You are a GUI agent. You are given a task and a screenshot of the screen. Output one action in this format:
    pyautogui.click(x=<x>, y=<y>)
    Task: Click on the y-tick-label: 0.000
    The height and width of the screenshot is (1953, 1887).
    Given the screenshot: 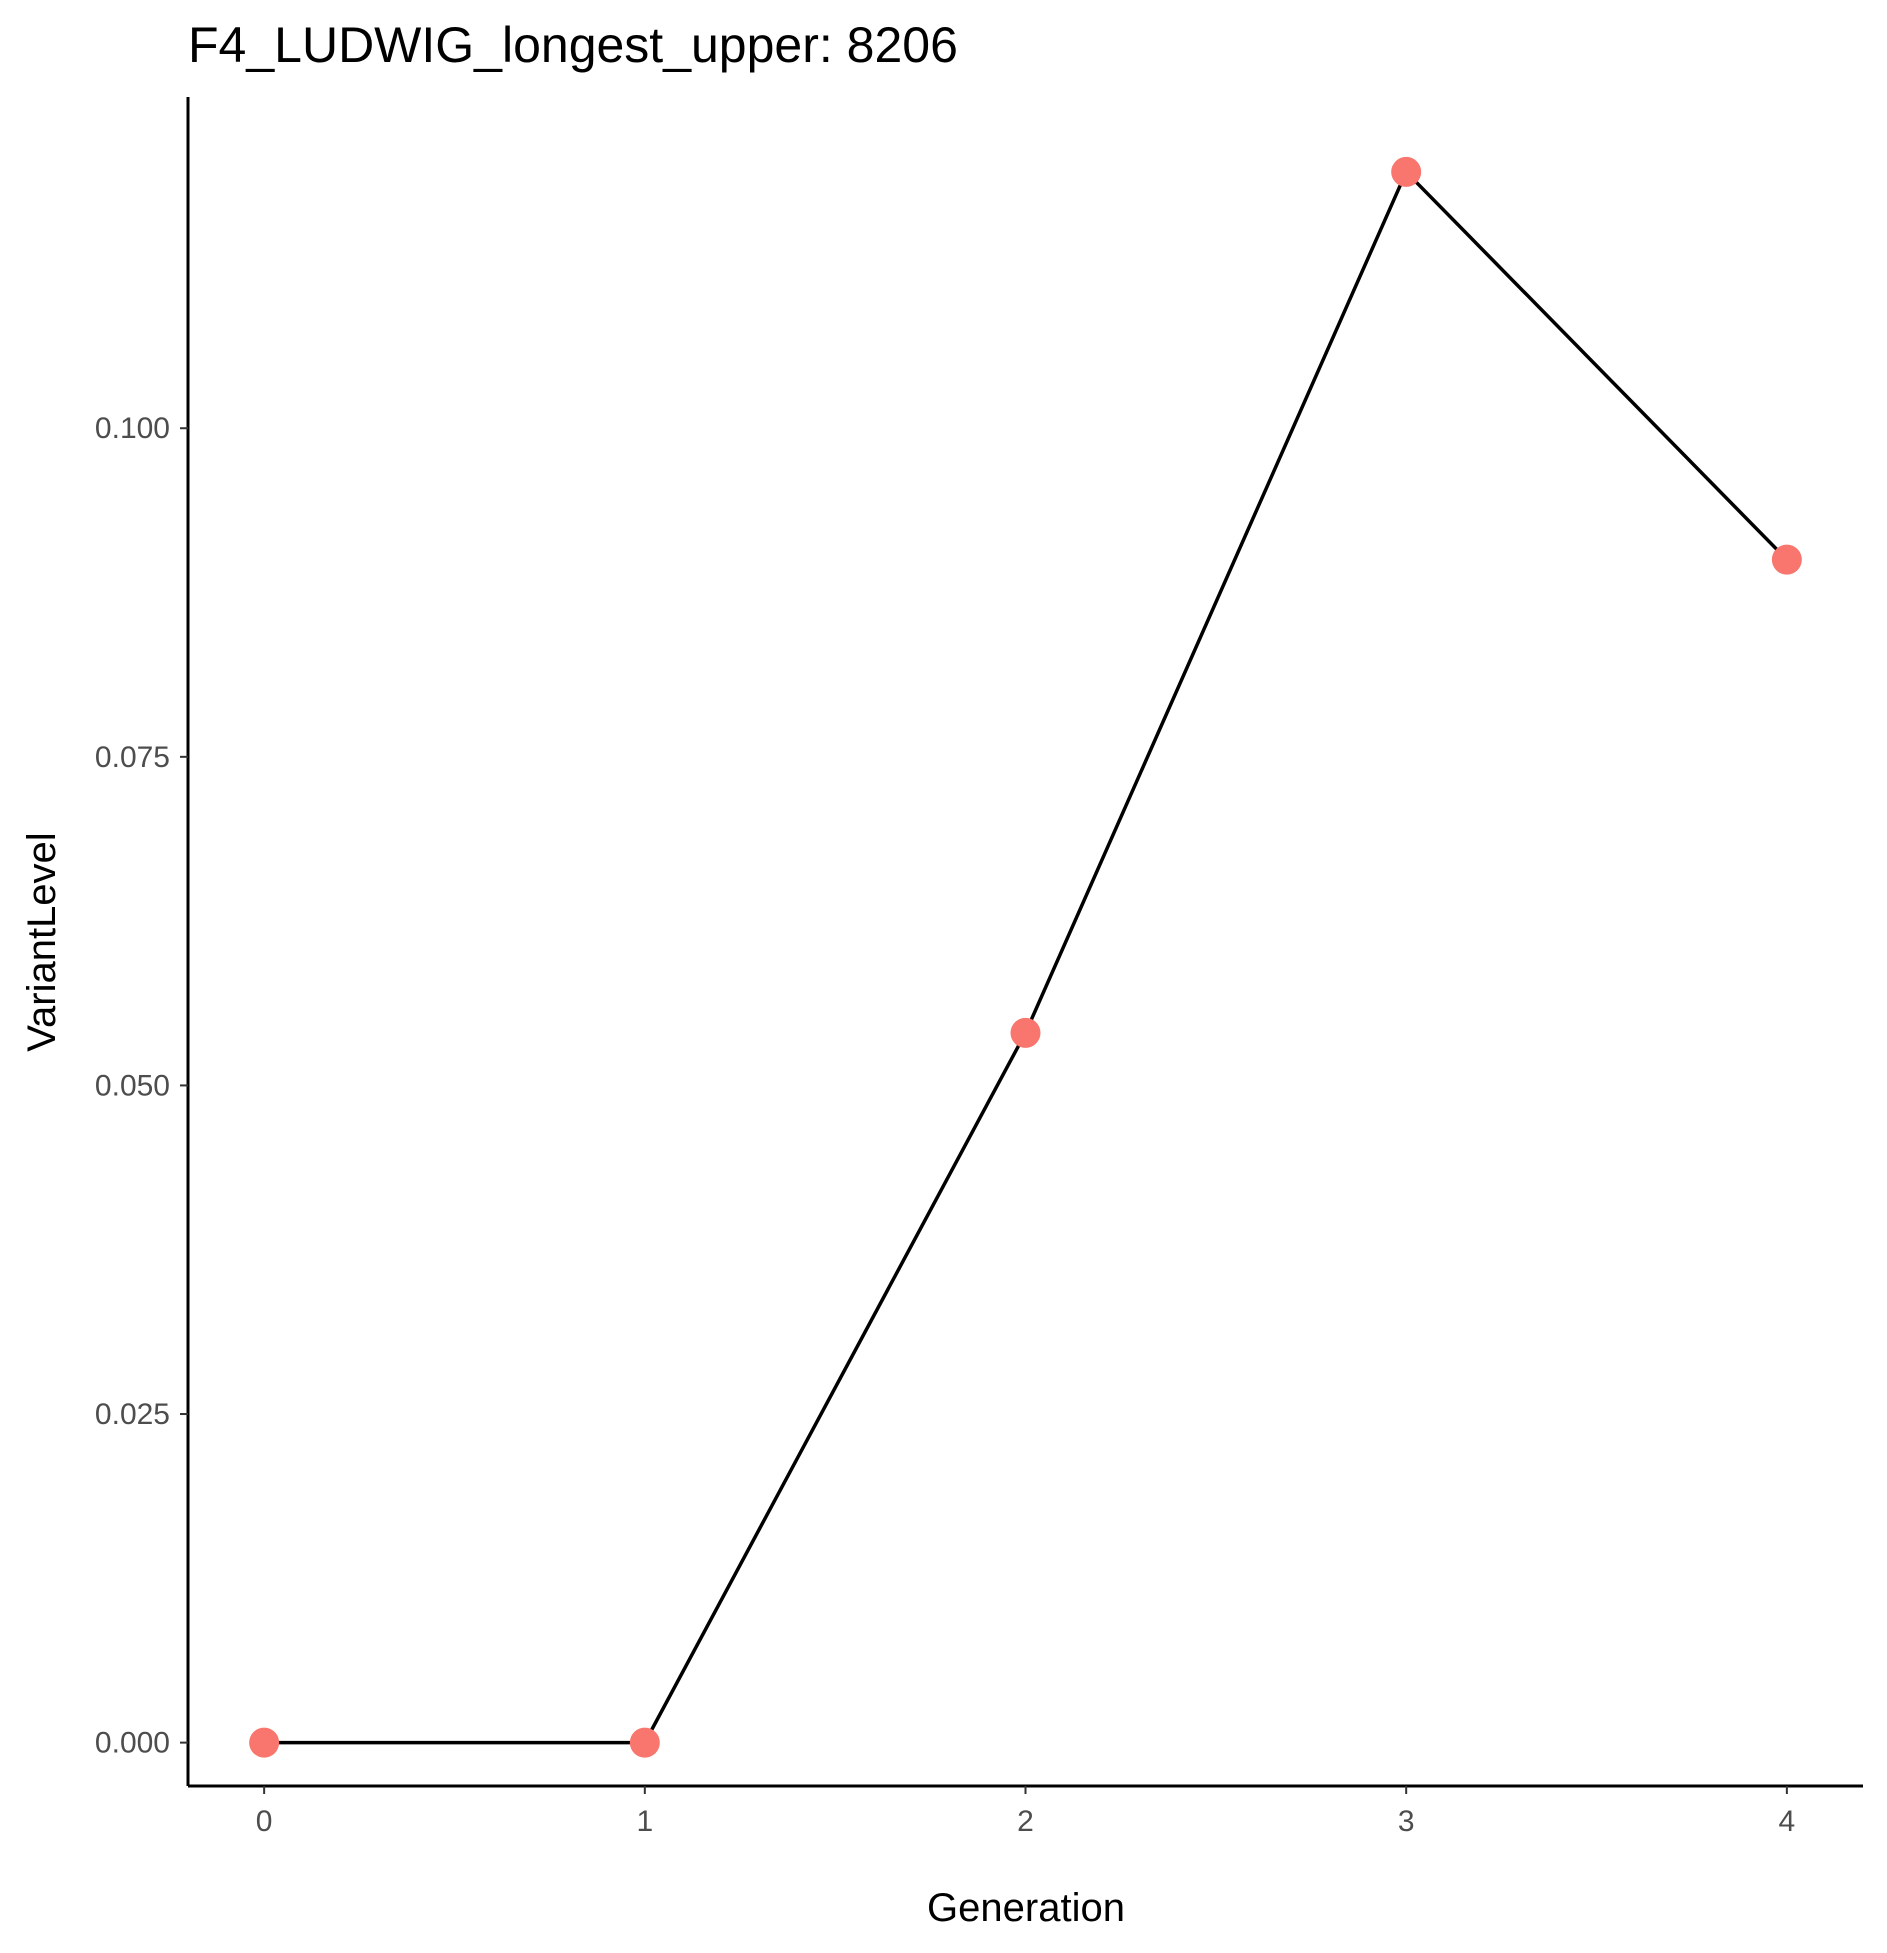 What is the action you would take?
    pyautogui.click(x=132, y=1743)
    